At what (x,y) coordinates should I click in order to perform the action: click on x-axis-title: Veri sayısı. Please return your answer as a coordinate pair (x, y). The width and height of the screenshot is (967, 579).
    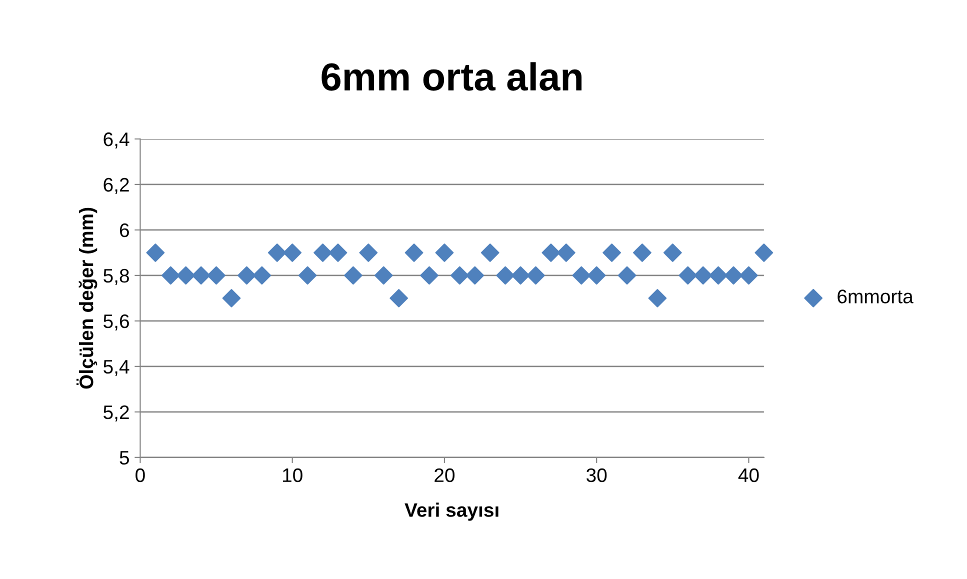
    Looking at the image, I should click on (451, 511).